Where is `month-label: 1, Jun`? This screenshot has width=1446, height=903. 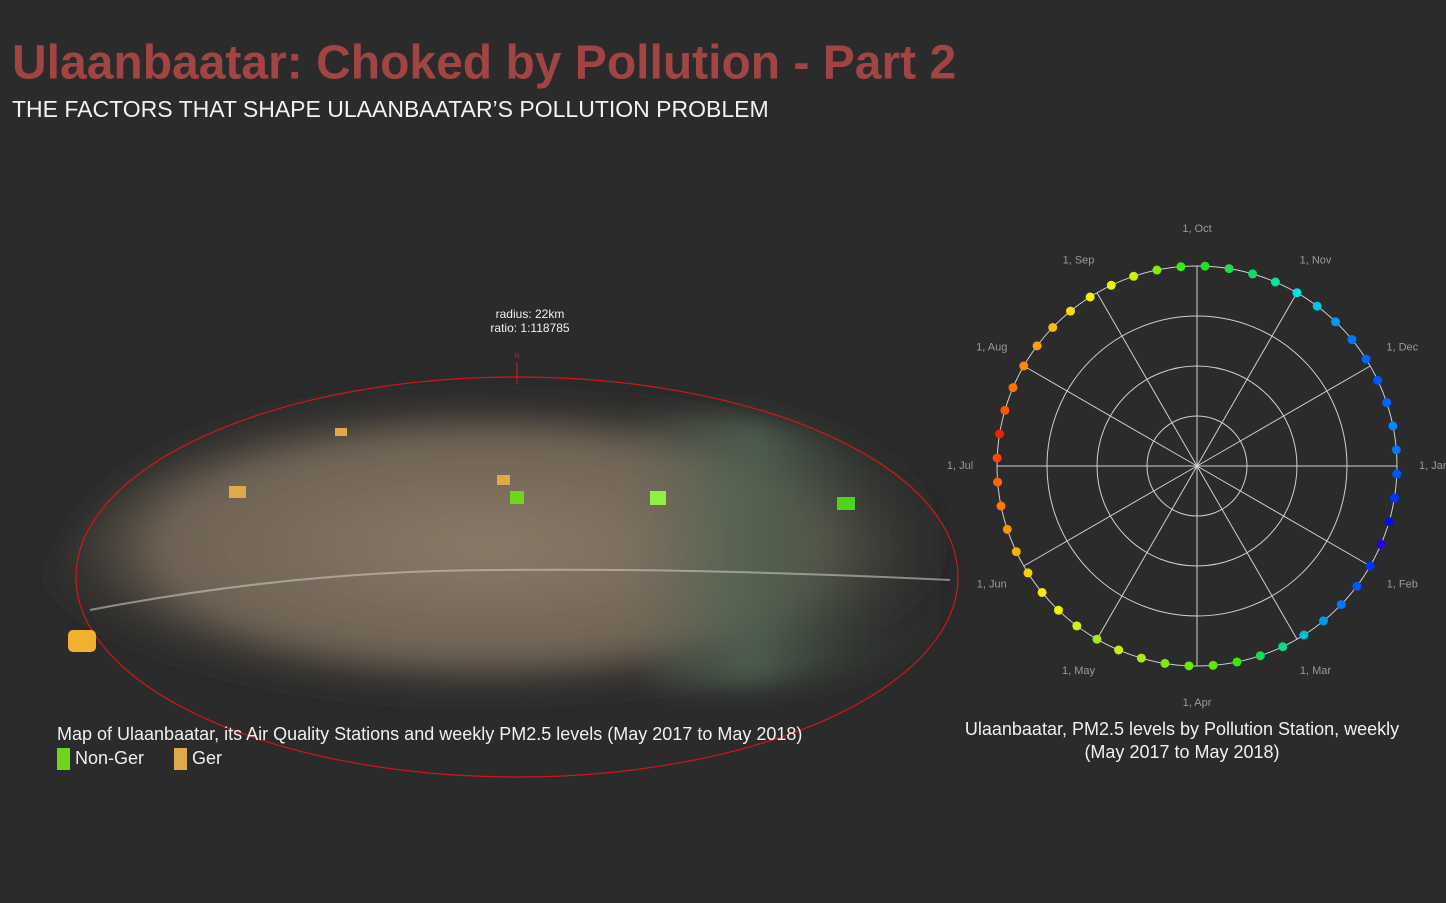
month-label: 1, Jun is located at coordinates (992, 584).